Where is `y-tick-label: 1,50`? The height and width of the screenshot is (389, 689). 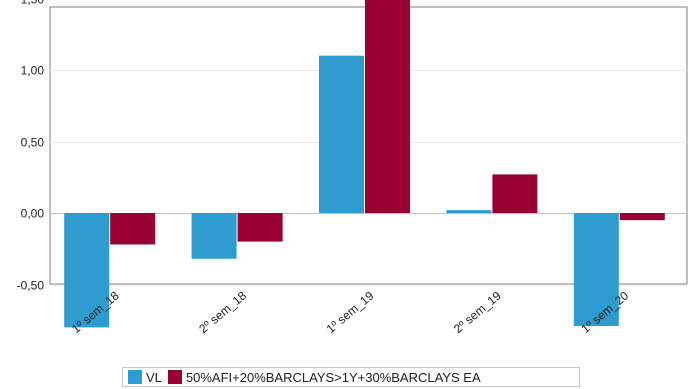 y-tick-label: 1,50 is located at coordinates (33, 3).